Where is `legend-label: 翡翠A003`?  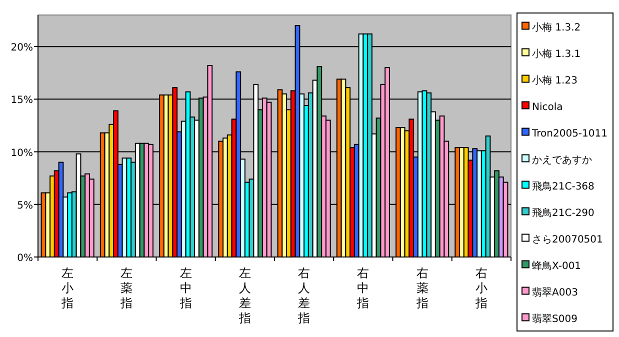
legend-label: 翡翠A003 is located at coordinates (555, 292).